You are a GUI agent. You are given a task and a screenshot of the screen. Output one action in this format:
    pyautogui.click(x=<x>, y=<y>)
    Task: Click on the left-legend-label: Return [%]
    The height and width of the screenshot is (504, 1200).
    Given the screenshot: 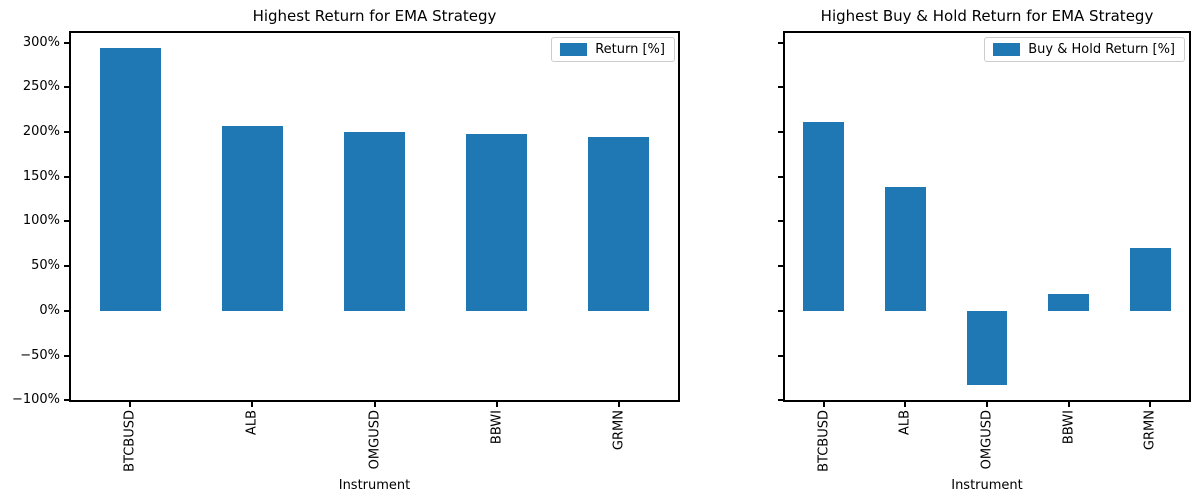 What is the action you would take?
    pyautogui.click(x=630, y=49)
    